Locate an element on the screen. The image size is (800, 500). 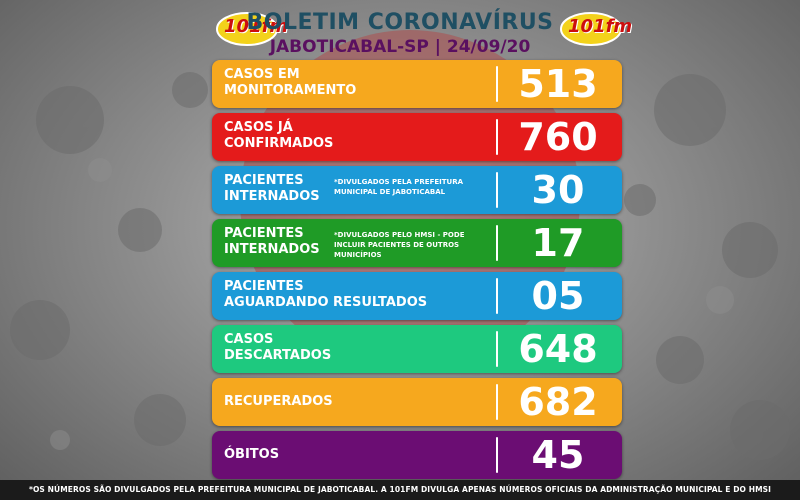
stat-value: 513 is located at coordinates (558, 84).